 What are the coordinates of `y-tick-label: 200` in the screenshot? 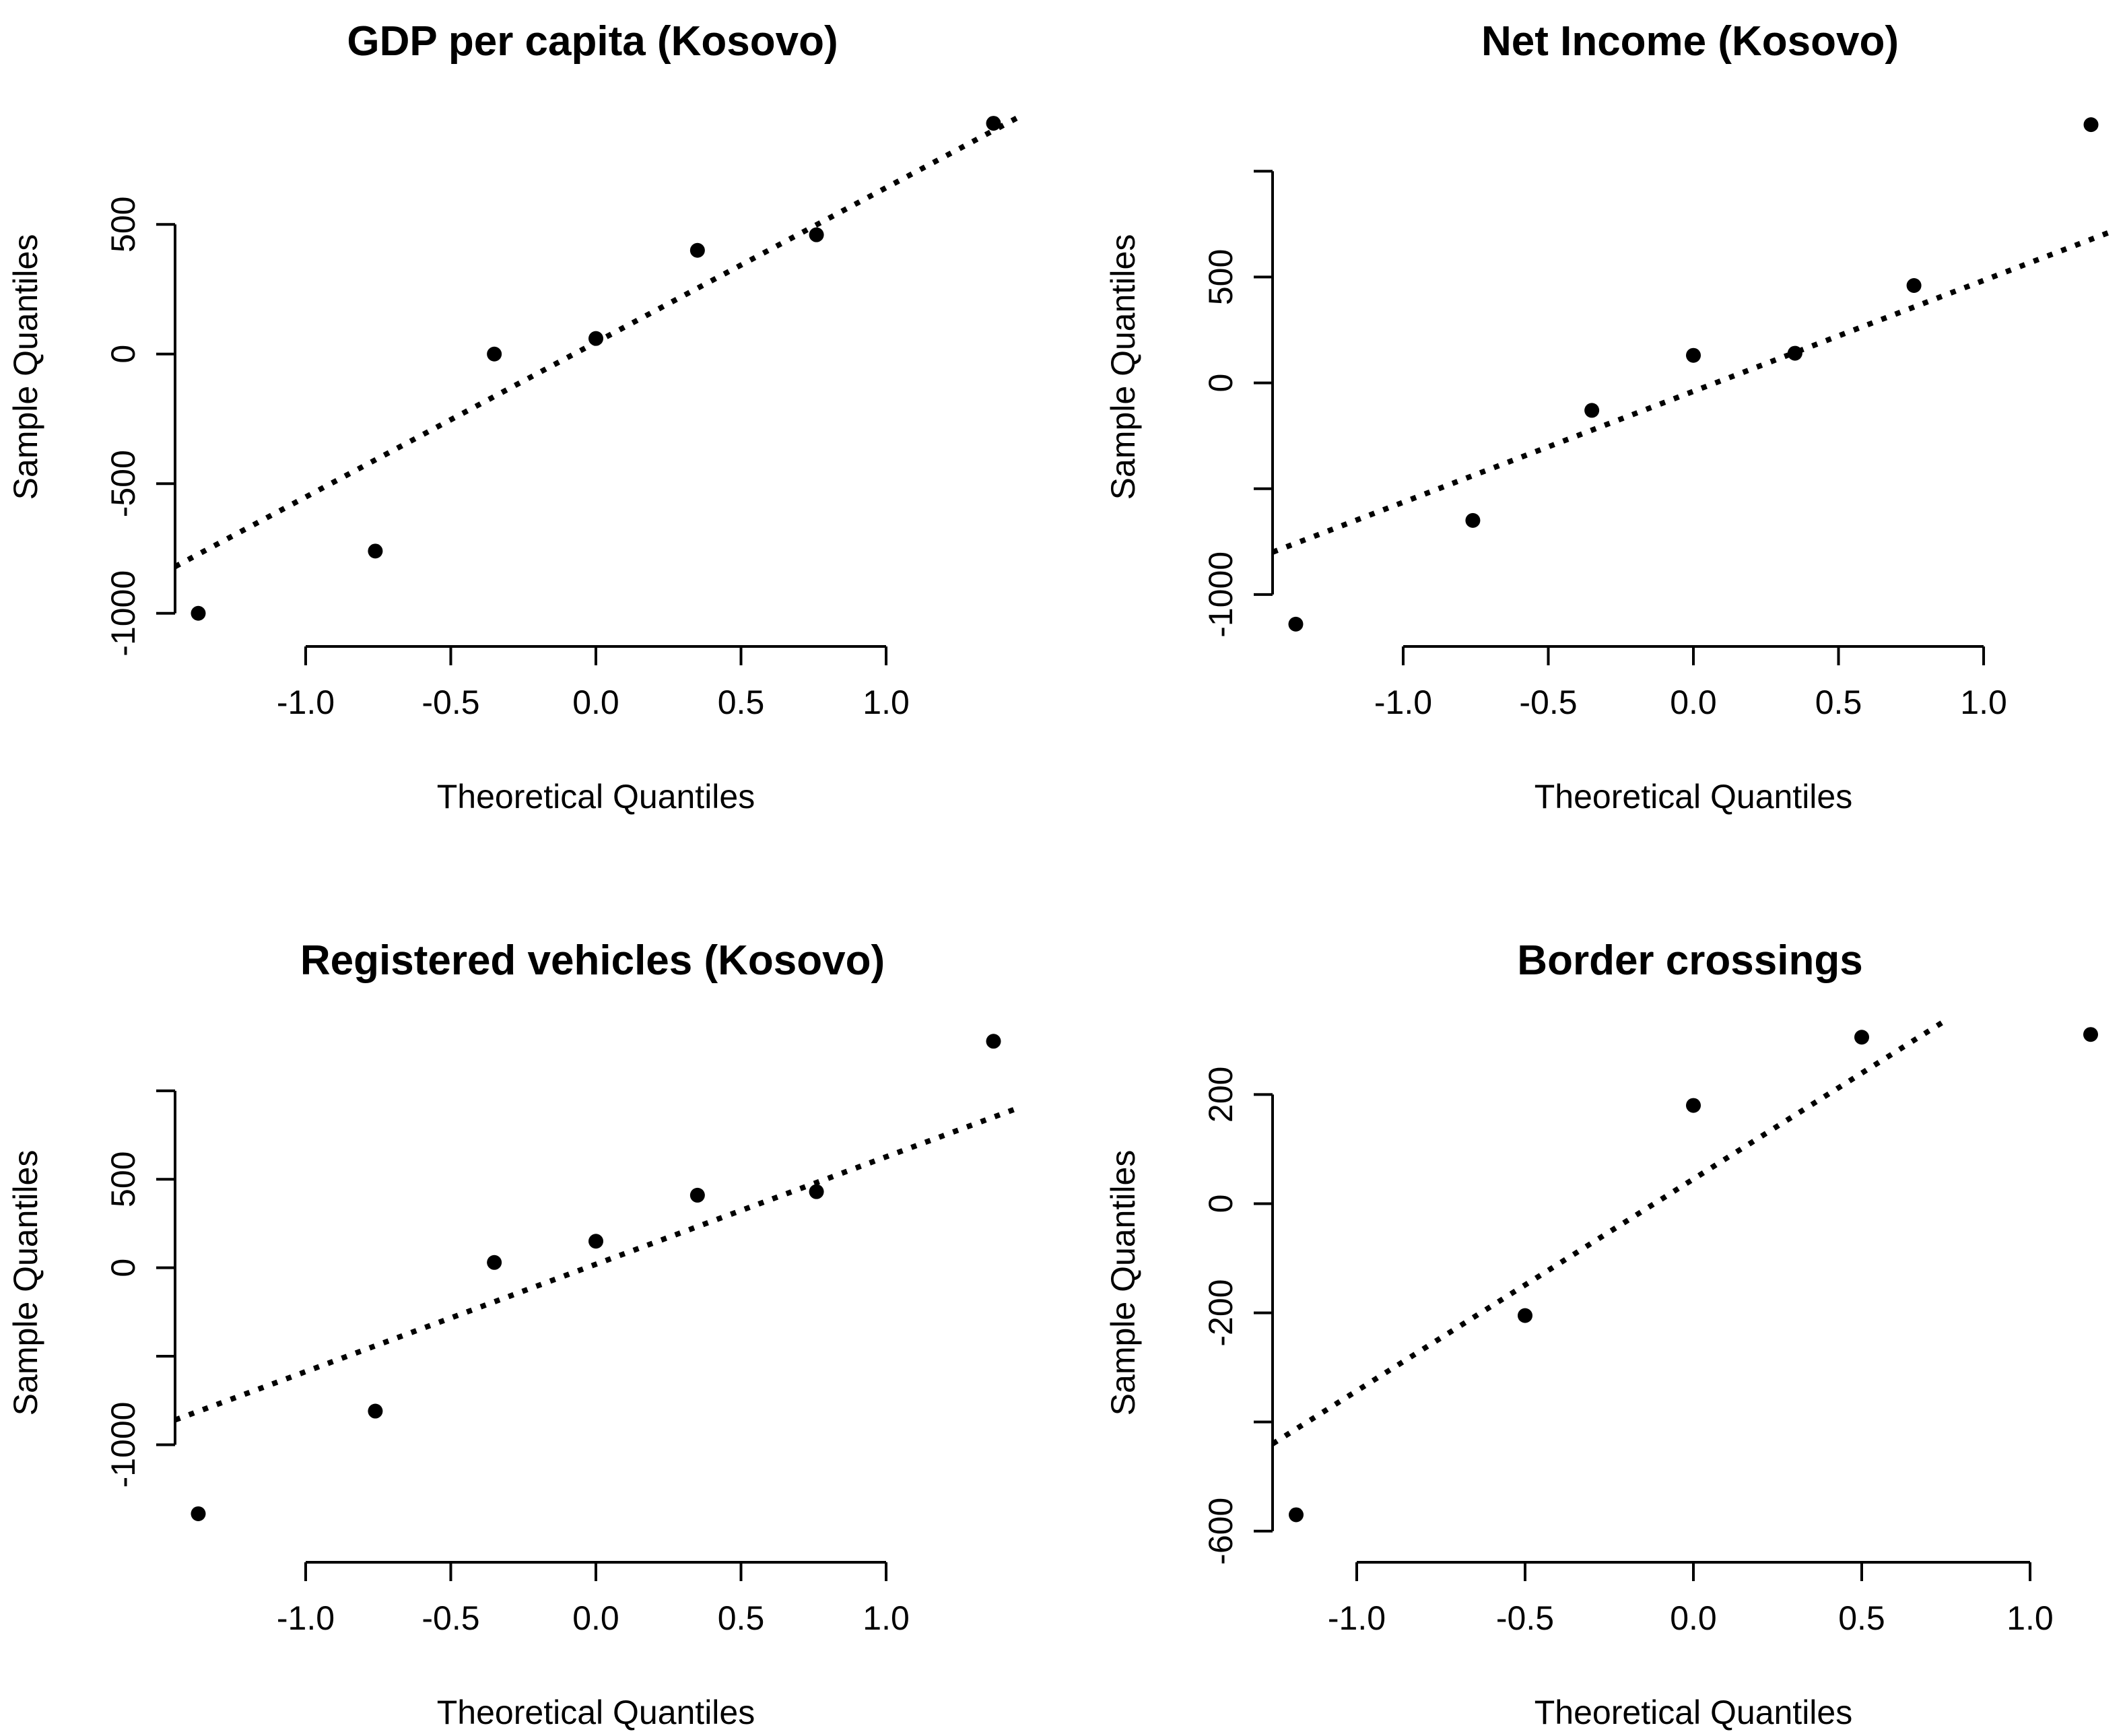 It's located at (1221, 1095).